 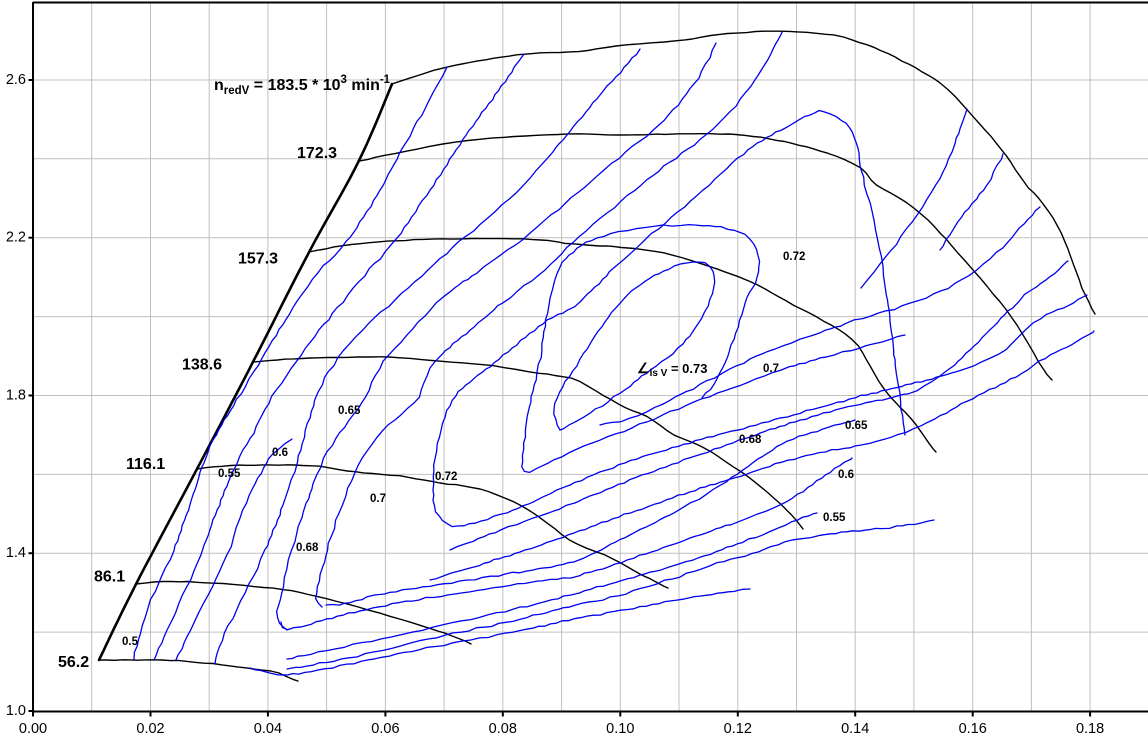 I want to click on svg-text: 86.1, so click(x=109, y=577).